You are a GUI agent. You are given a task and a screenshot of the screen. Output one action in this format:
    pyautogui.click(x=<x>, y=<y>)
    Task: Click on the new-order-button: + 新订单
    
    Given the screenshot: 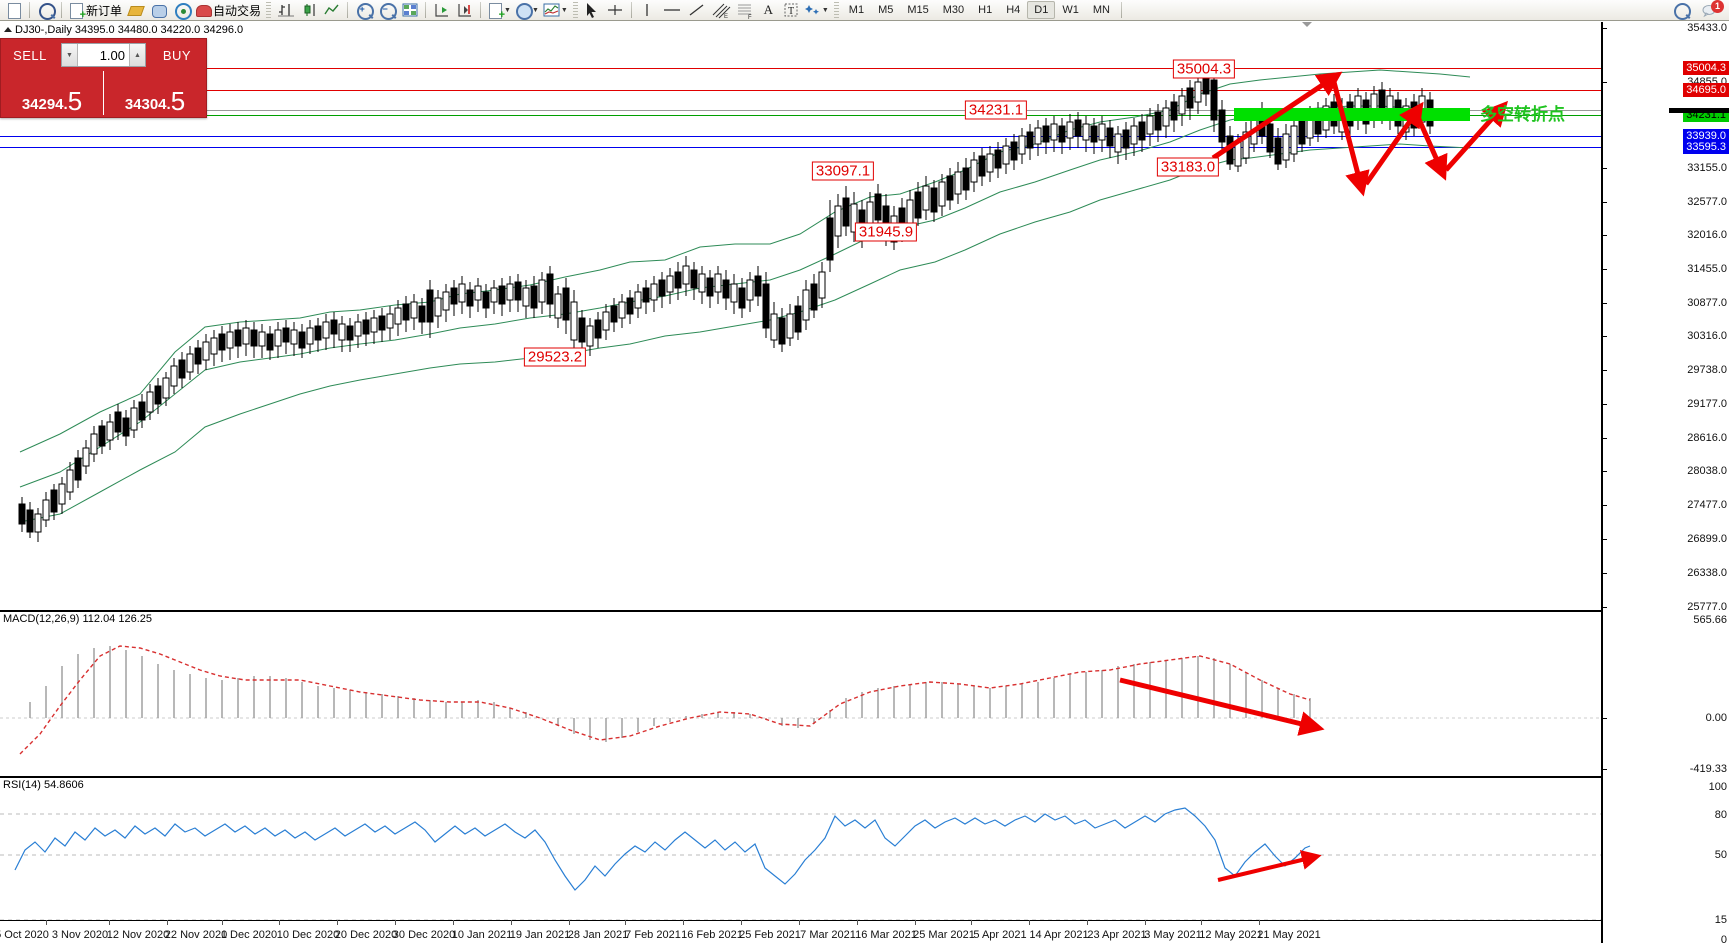 What is the action you would take?
    pyautogui.click(x=95, y=10)
    